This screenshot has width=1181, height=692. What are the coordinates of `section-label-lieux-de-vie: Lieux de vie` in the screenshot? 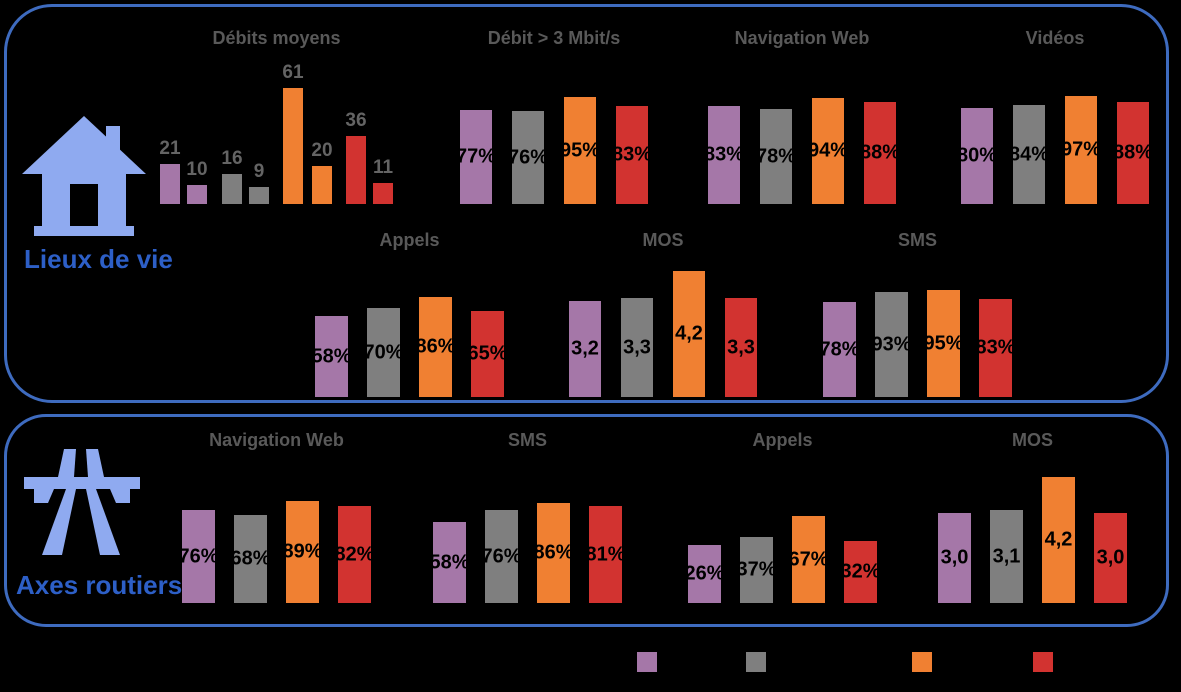 It's located at (98, 259).